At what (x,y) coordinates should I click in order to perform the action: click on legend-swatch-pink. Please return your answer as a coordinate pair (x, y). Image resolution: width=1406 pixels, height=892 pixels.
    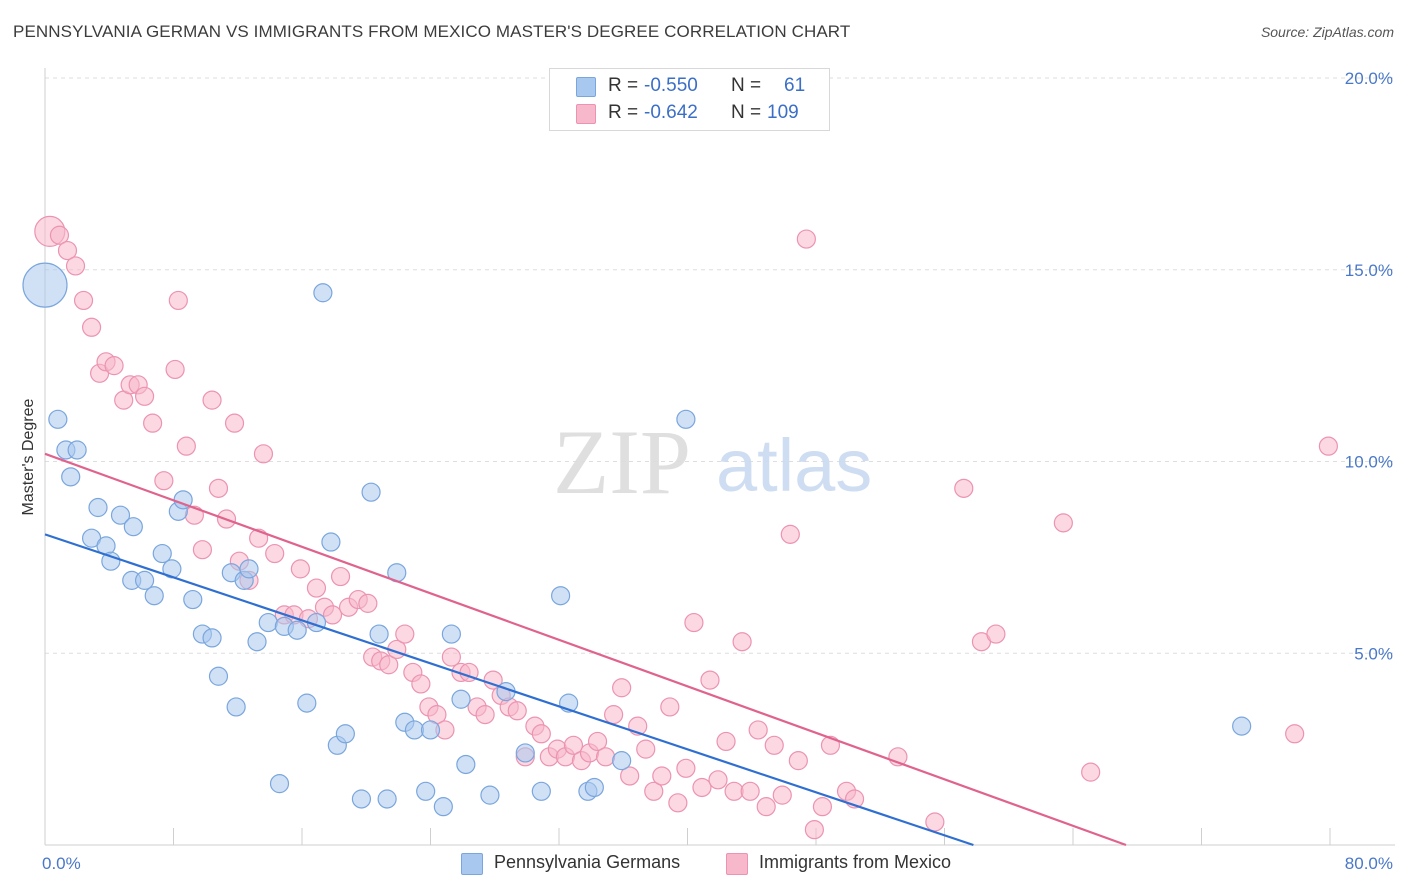
    Looking at the image, I should click on (586, 114).